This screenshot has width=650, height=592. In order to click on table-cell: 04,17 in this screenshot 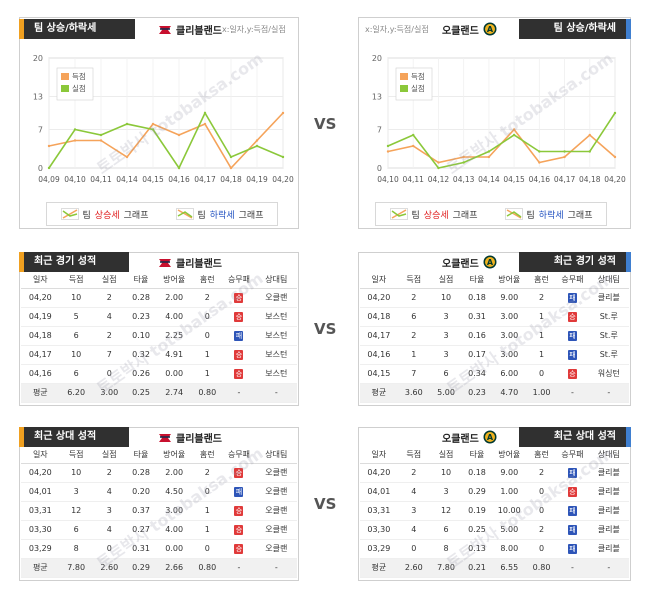, I will do `click(40, 355)`.